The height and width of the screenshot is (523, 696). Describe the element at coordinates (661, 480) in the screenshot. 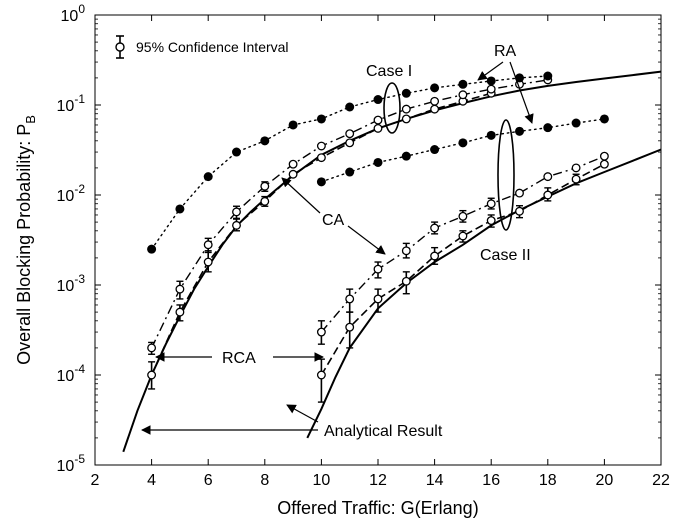

I see `x-tick-label: 22` at that location.